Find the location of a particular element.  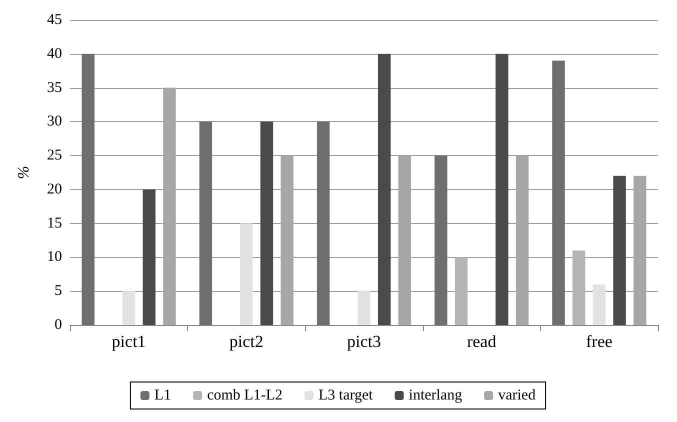

x-tick-label: free is located at coordinates (599, 341).